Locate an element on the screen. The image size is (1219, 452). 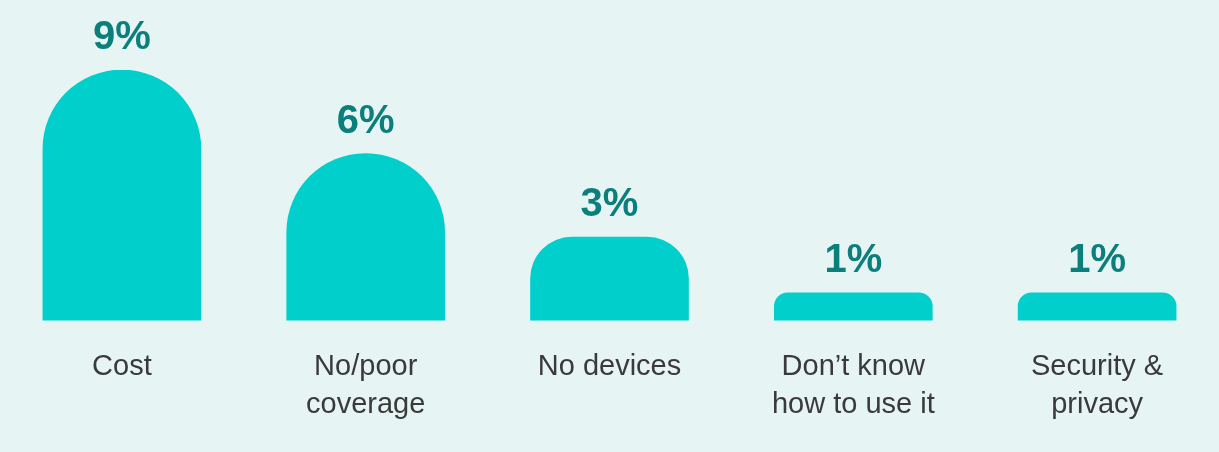
x-tick-label: Security & privacy is located at coordinates (1097, 384).